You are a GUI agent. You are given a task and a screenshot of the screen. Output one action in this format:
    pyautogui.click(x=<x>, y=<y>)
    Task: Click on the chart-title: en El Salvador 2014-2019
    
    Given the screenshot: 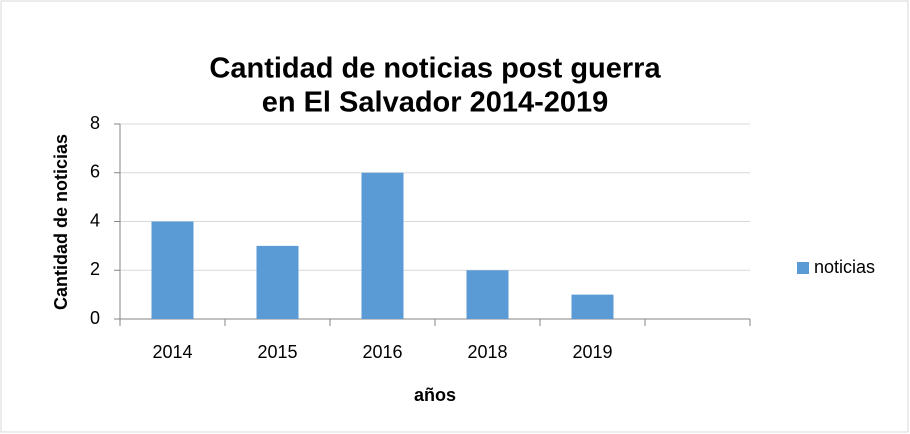 What is the action you would take?
    pyautogui.click(x=435, y=103)
    